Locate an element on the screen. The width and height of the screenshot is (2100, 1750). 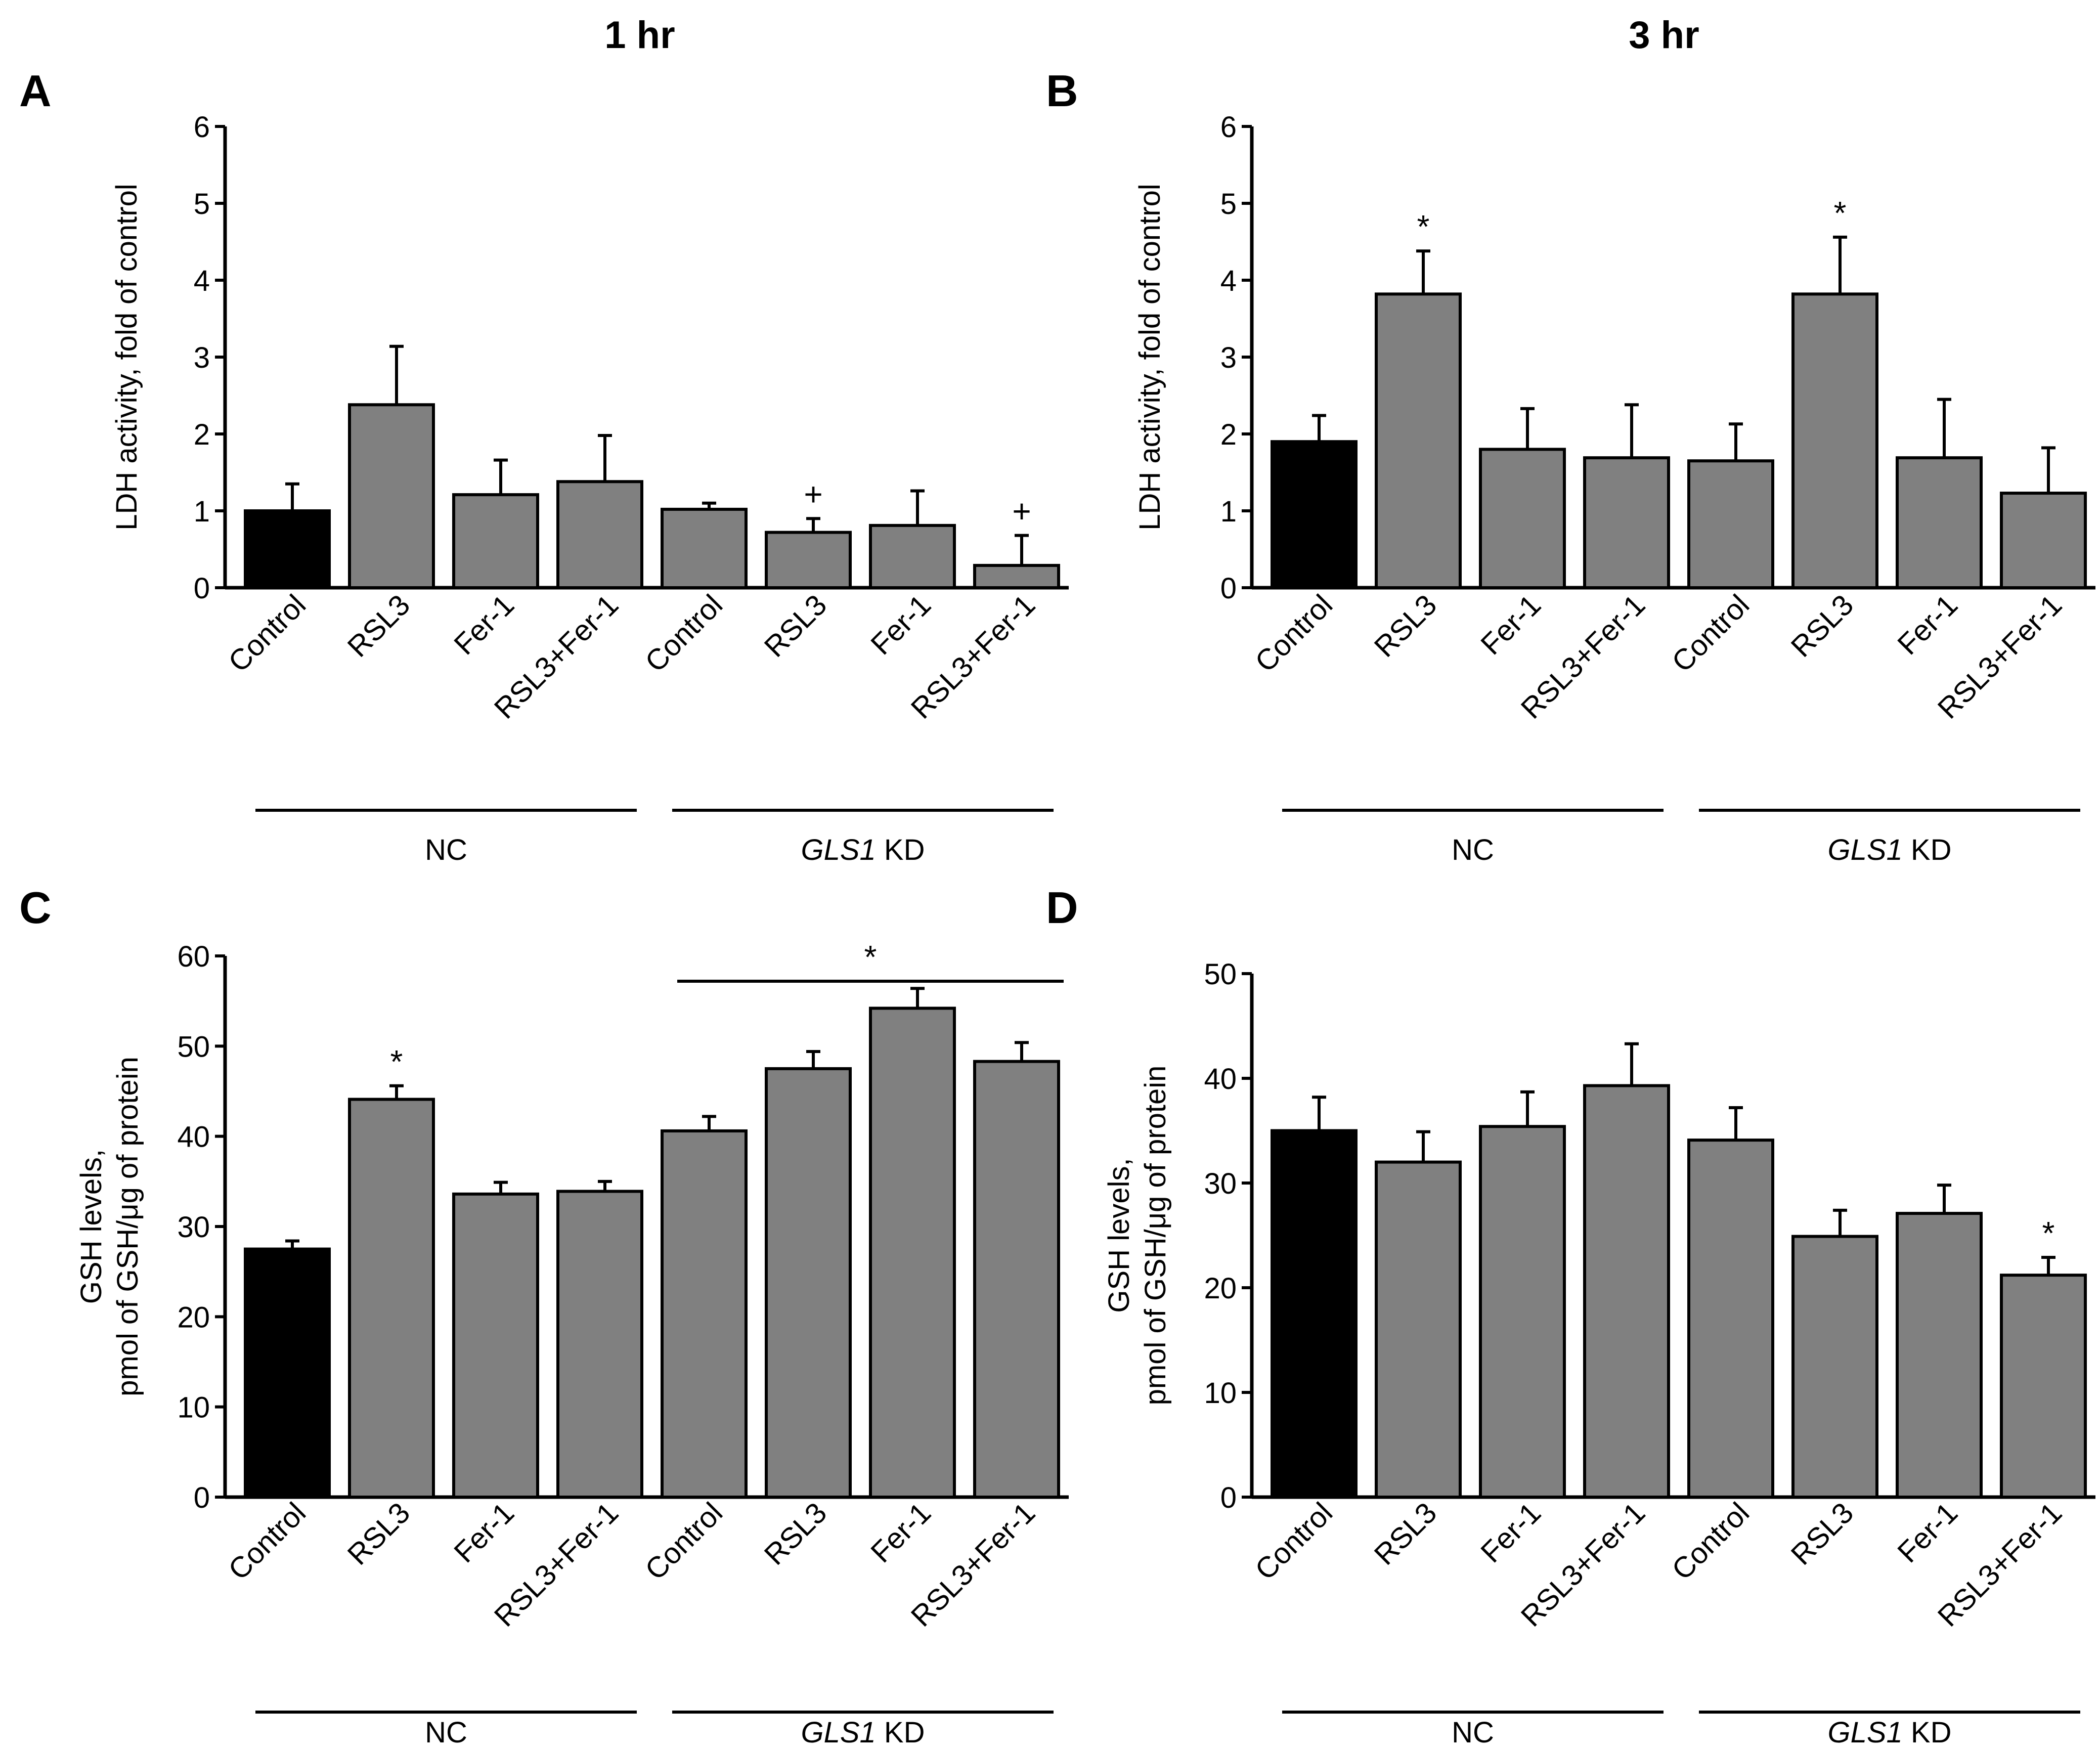
y-tick-label: 30 is located at coordinates (1220, 1184).